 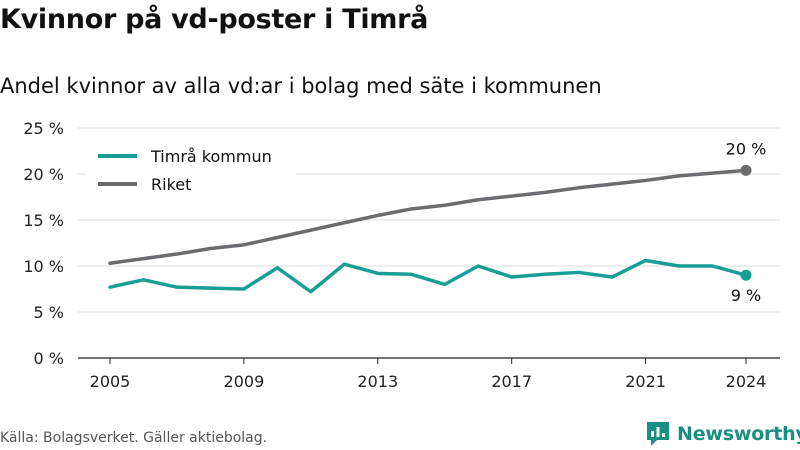 What do you see at coordinates (49, 358) in the screenshot?
I see `y-tick-label: 0 %` at bounding box center [49, 358].